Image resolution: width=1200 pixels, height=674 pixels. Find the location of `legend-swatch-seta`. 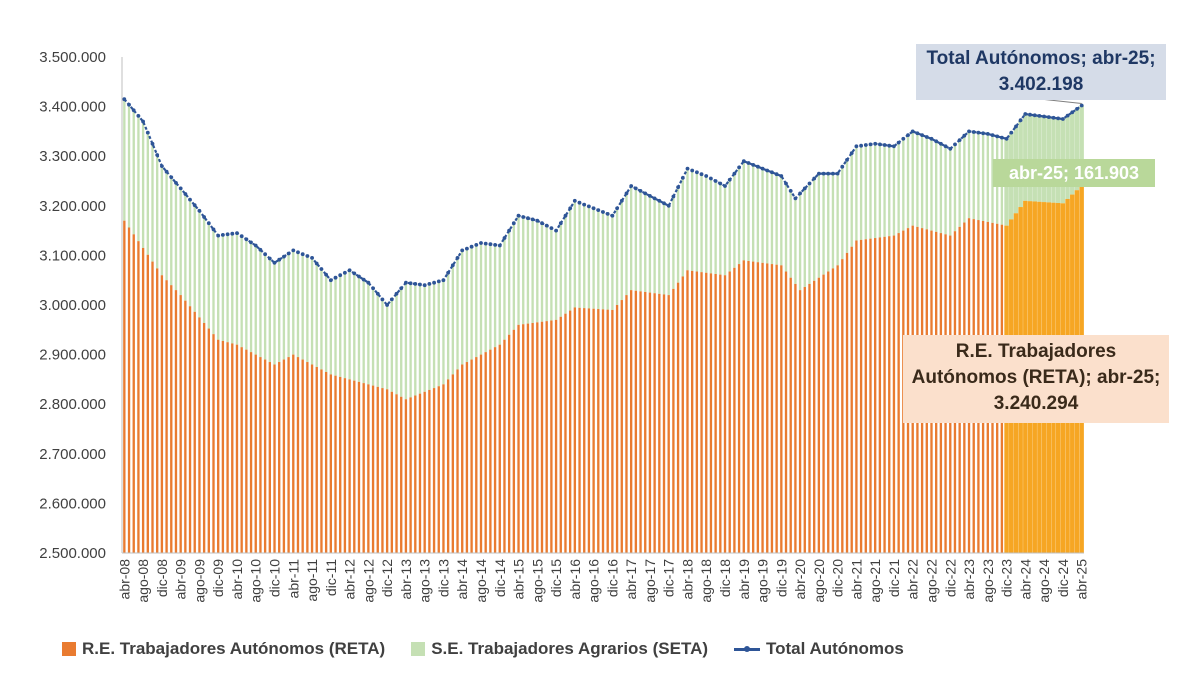

legend-swatch-seta is located at coordinates (418, 649).